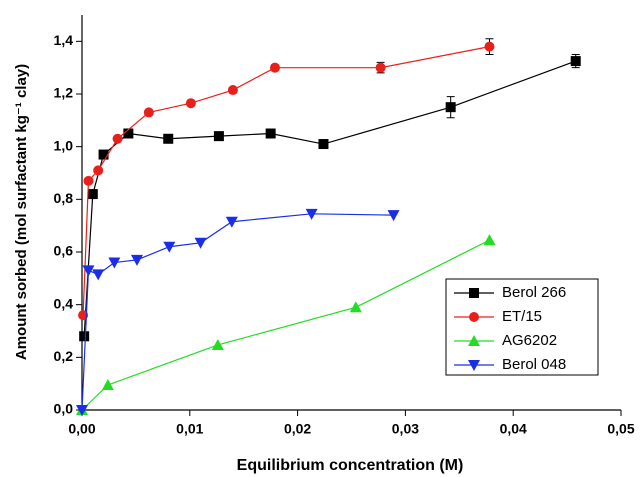 Image resolution: width=640 pixels, height=477 pixels. What do you see at coordinates (64, 40) in the screenshot?
I see `y-tick-label: 1,4` at bounding box center [64, 40].